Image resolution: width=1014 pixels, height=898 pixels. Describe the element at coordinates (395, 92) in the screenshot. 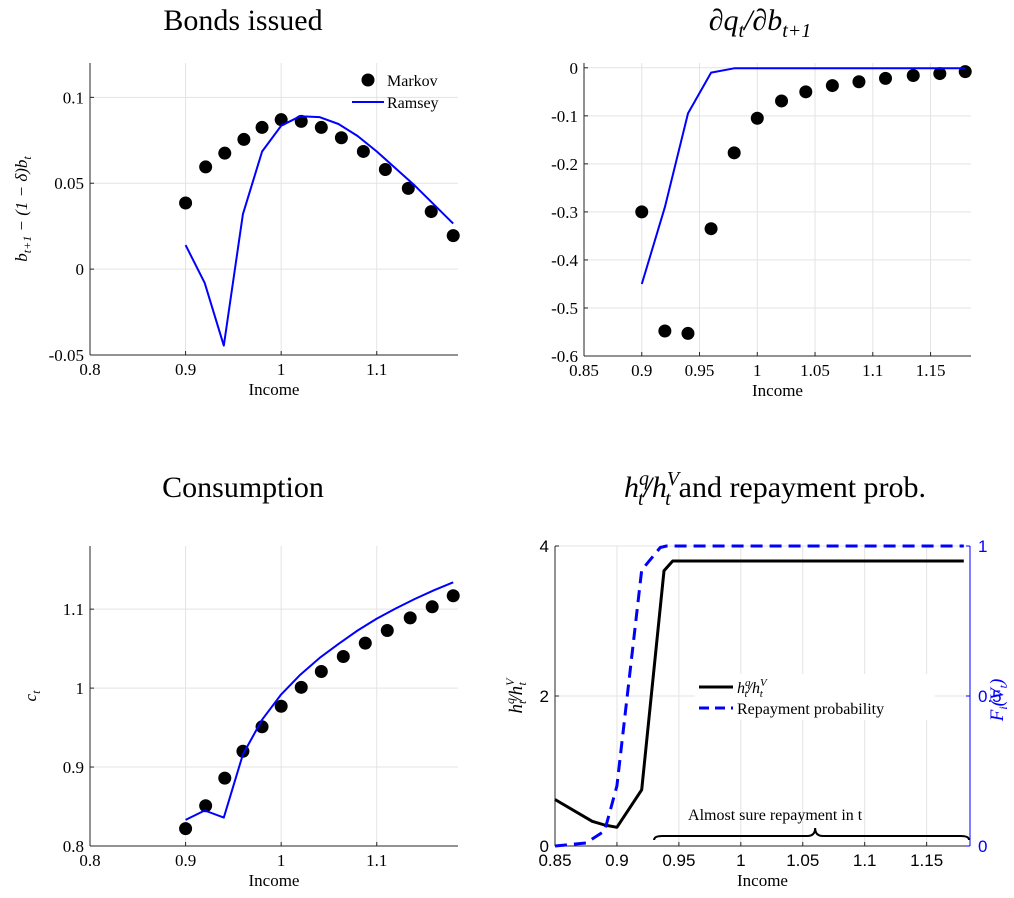

I see `legend: Markov Ramsey` at that location.